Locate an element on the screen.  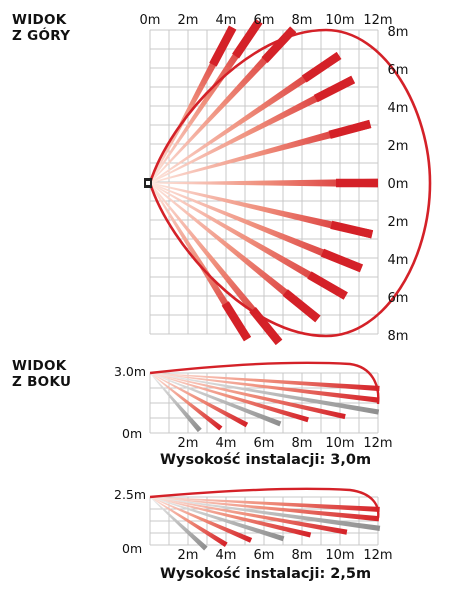
top-view-x-axis-ticks: 0m 2m 4m 6m 8m 10m 12m is located at coordinates (266, 20).